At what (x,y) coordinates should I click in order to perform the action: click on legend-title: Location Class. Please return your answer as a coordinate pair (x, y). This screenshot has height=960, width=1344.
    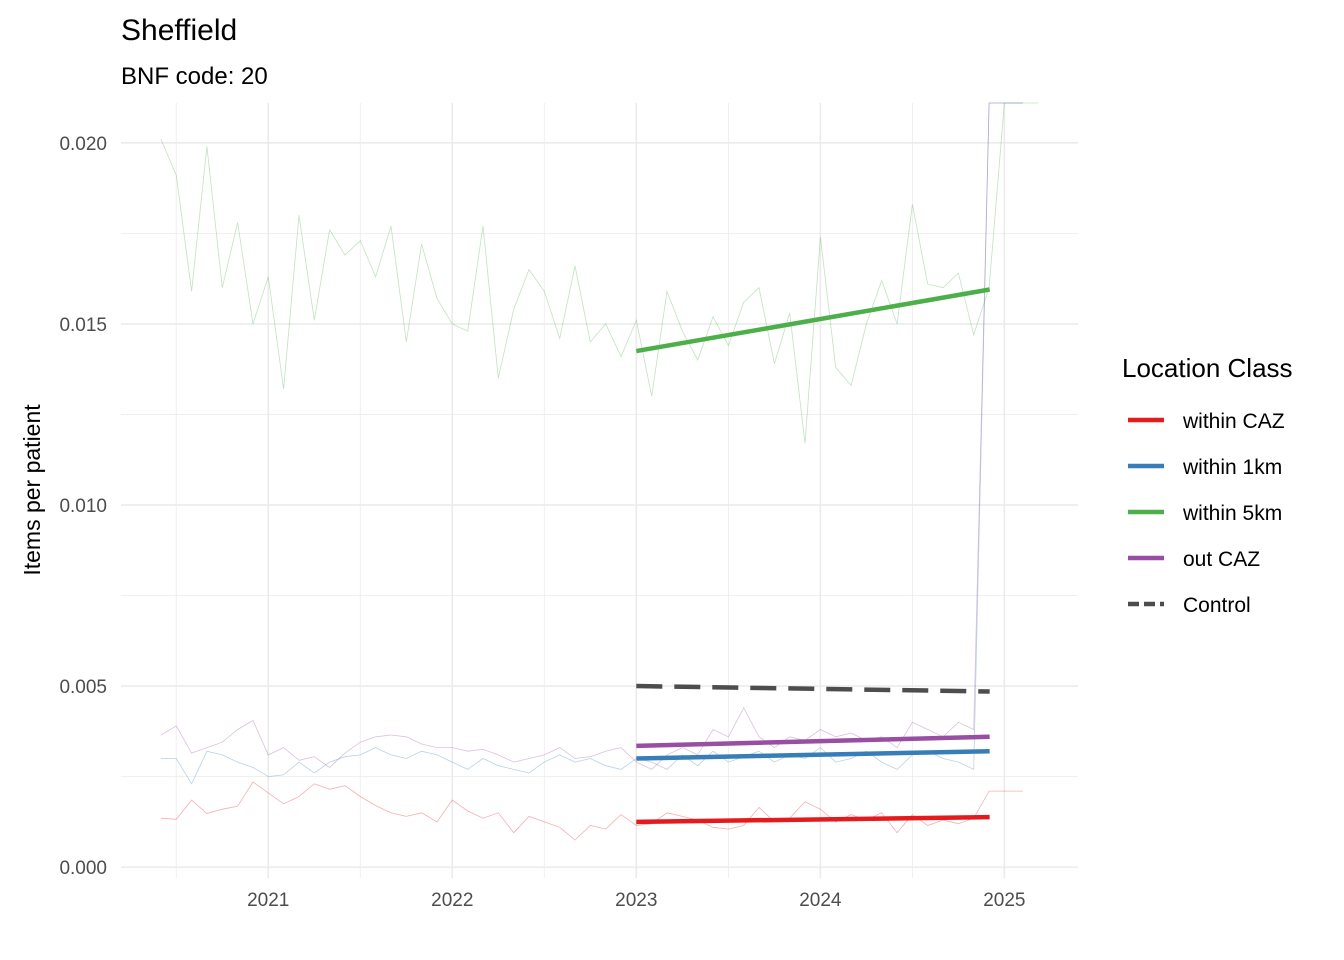
    Looking at the image, I should click on (1207, 368).